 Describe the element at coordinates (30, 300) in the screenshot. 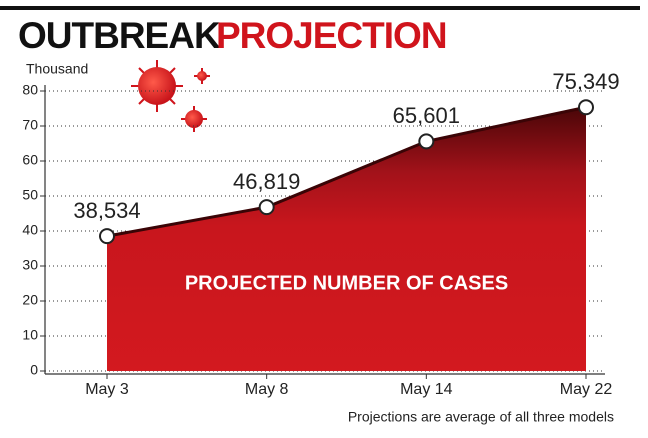

I see `y-tick-label: 20` at that location.